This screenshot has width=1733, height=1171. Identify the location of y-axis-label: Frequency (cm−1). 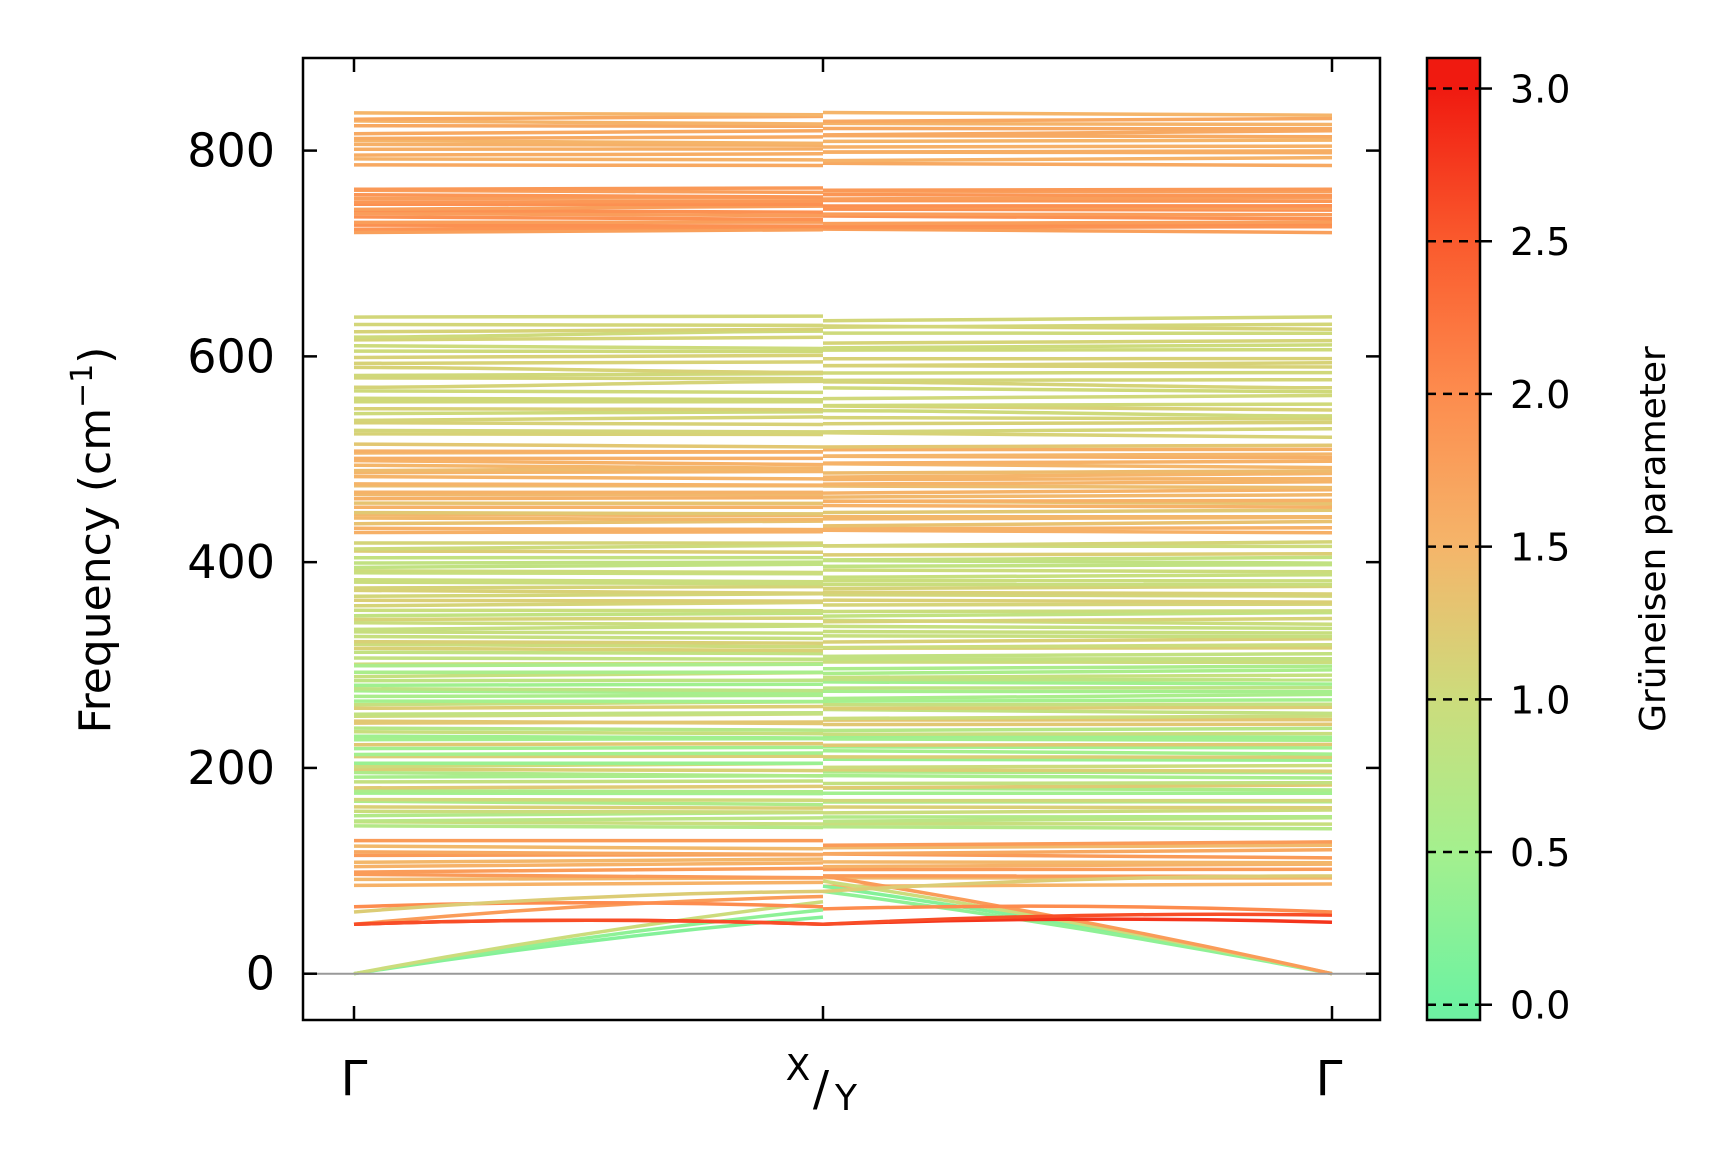
(93, 540).